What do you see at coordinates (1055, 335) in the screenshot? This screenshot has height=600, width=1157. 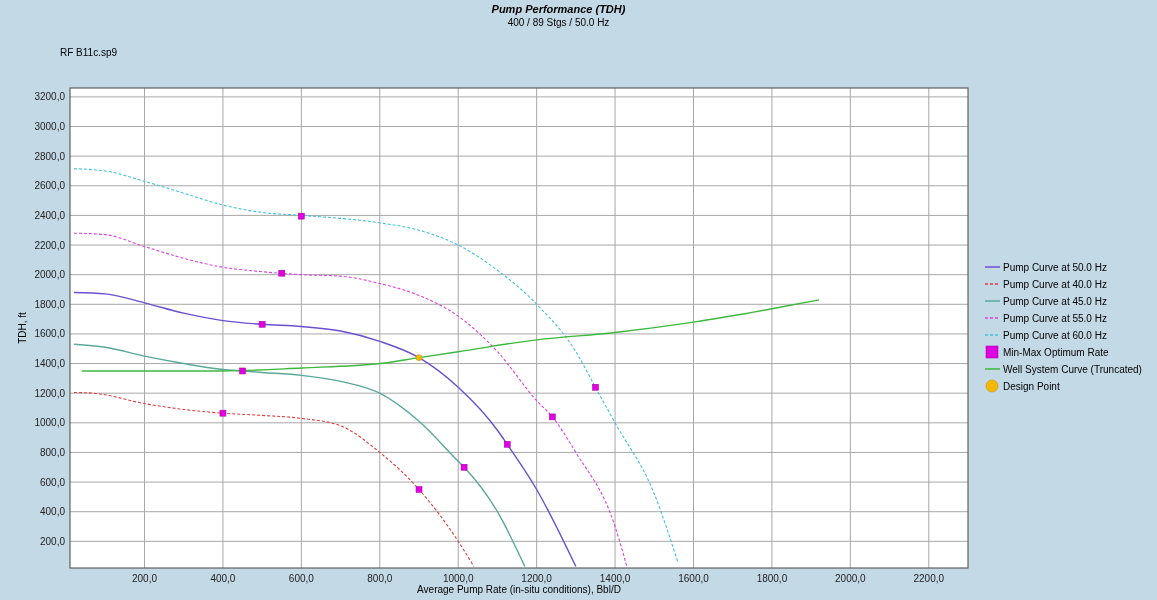 I see `legend-label: Pump Curve at 60.0 Hz` at bounding box center [1055, 335].